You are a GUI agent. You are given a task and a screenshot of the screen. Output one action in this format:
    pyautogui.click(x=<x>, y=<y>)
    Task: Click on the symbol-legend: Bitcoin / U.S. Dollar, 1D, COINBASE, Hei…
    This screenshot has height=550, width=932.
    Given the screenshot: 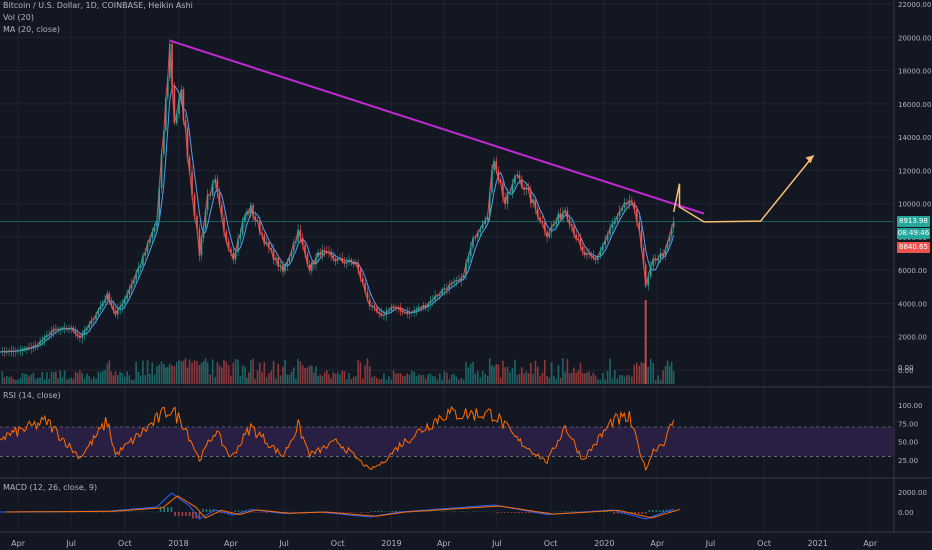 What is the action you would take?
    pyautogui.click(x=98, y=5)
    